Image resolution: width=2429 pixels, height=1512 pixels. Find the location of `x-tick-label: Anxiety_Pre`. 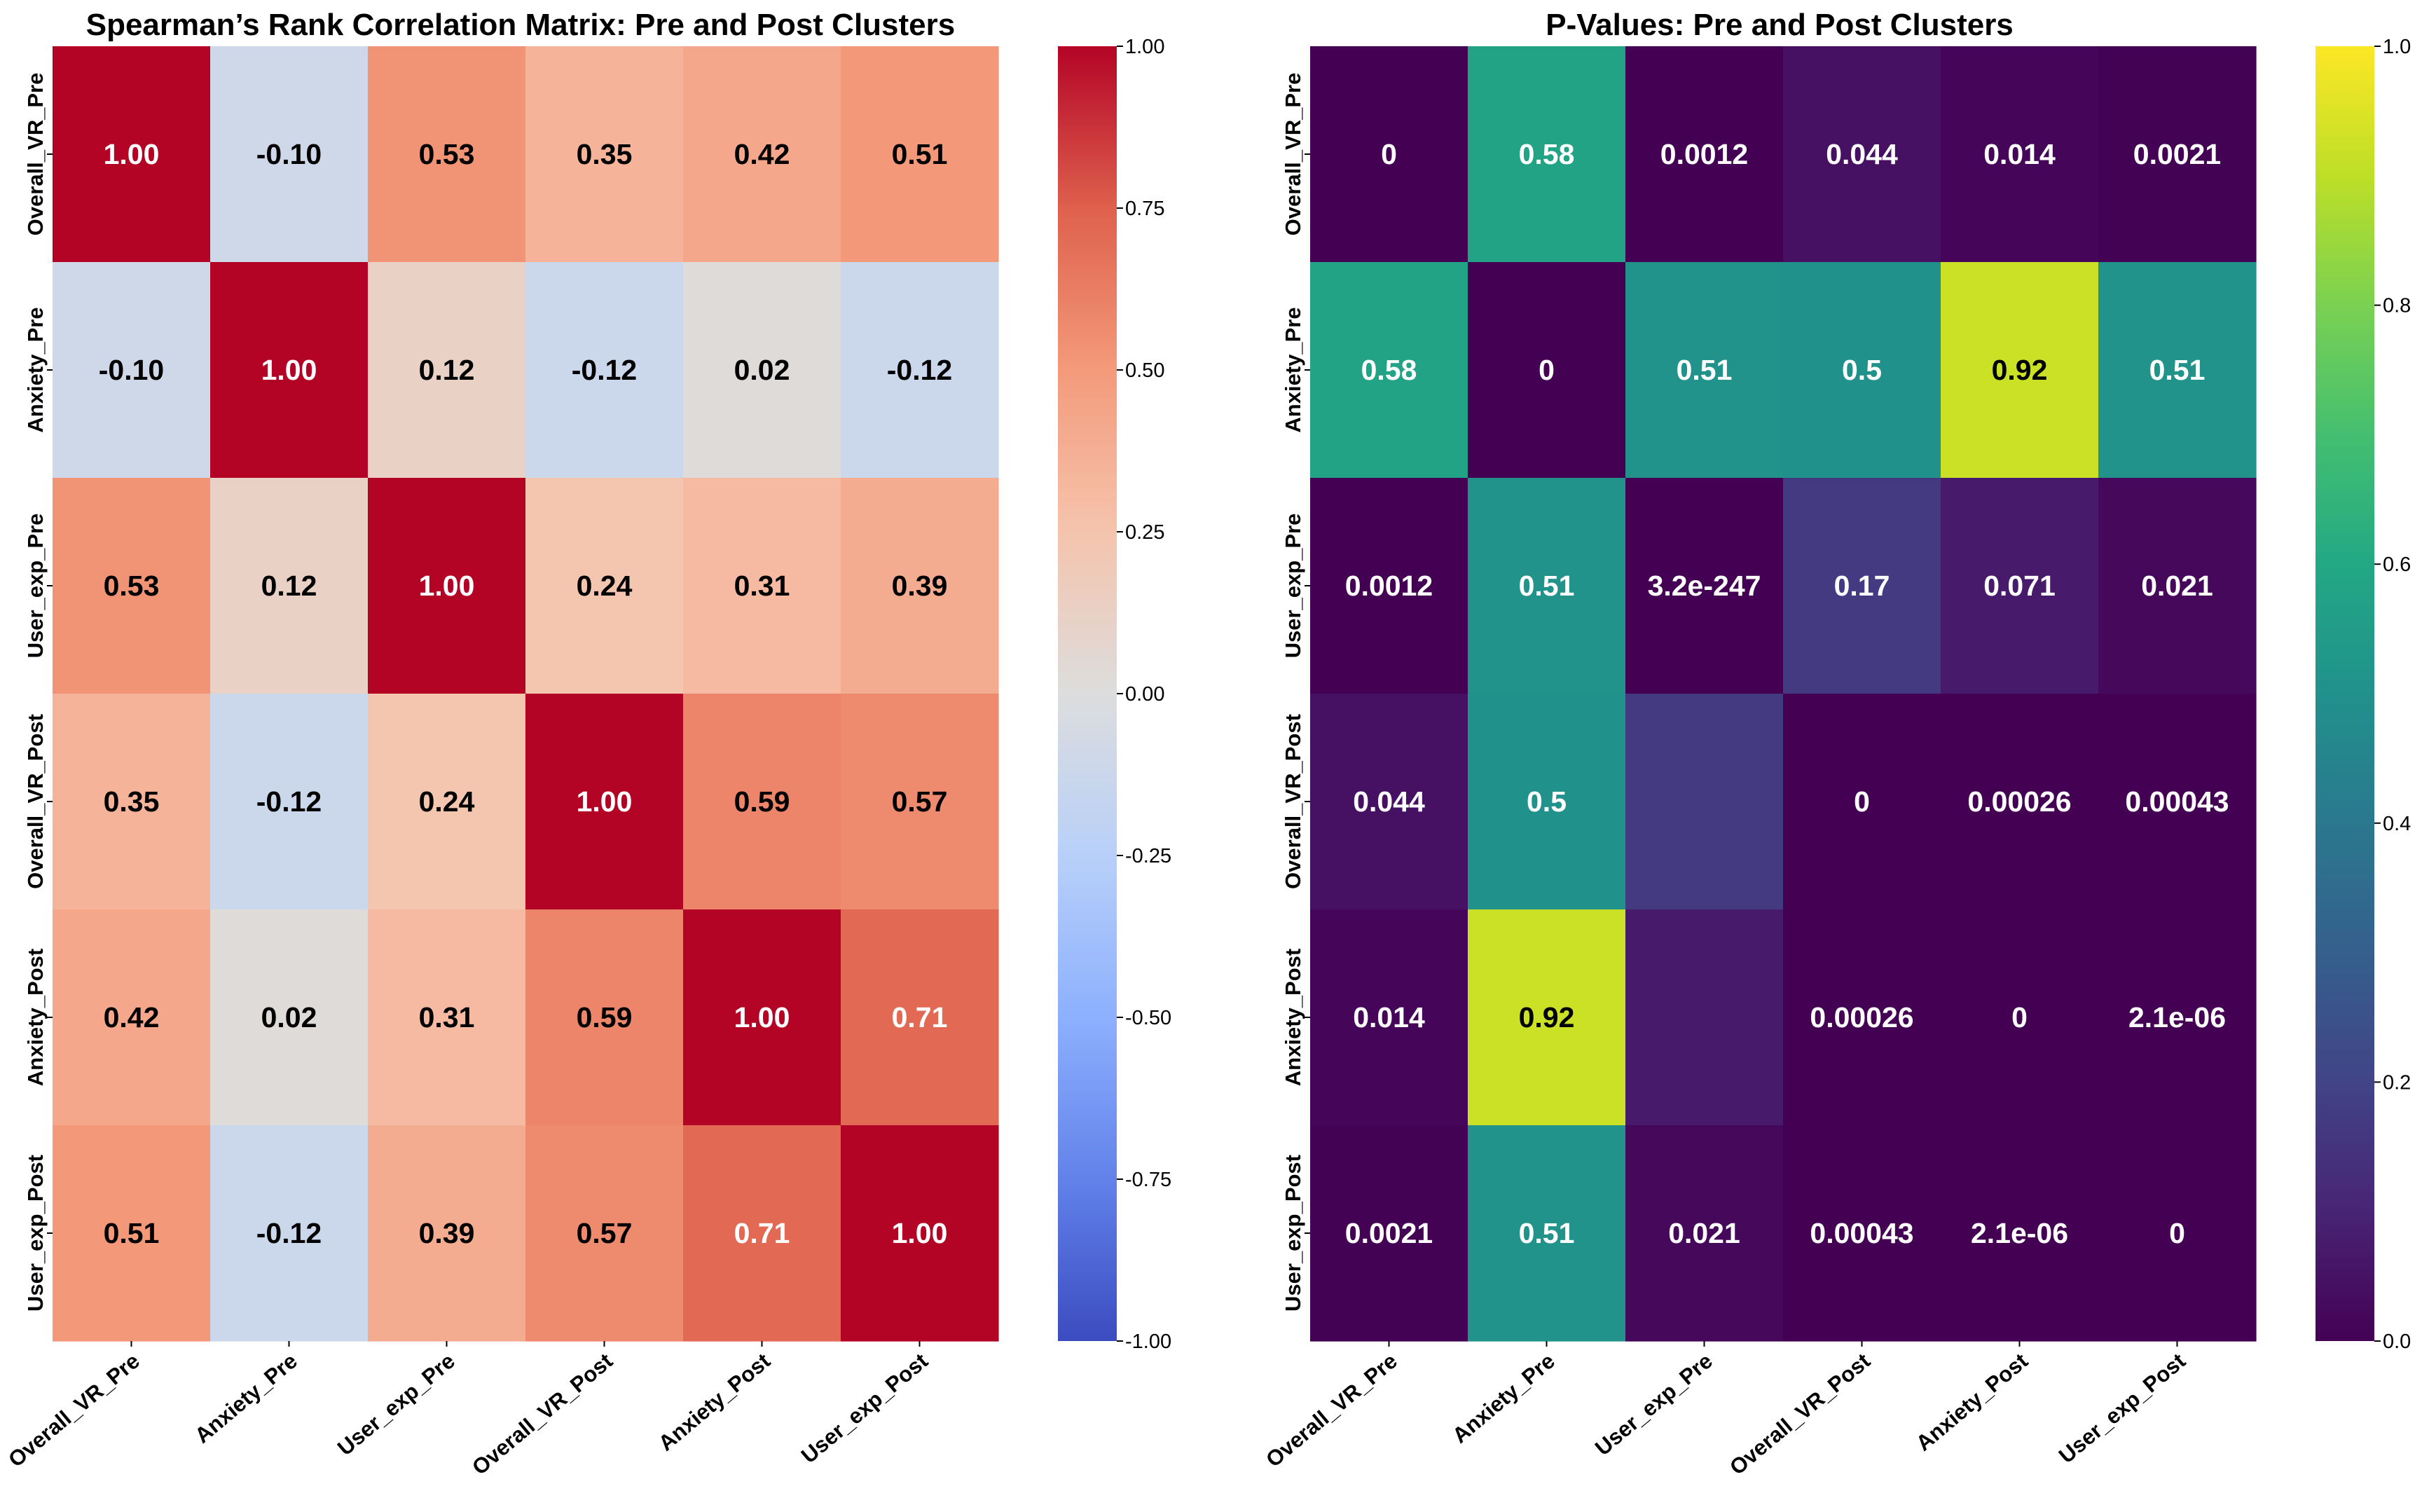

x-tick-label: Anxiety_Pre is located at coordinates (1504, 1398).